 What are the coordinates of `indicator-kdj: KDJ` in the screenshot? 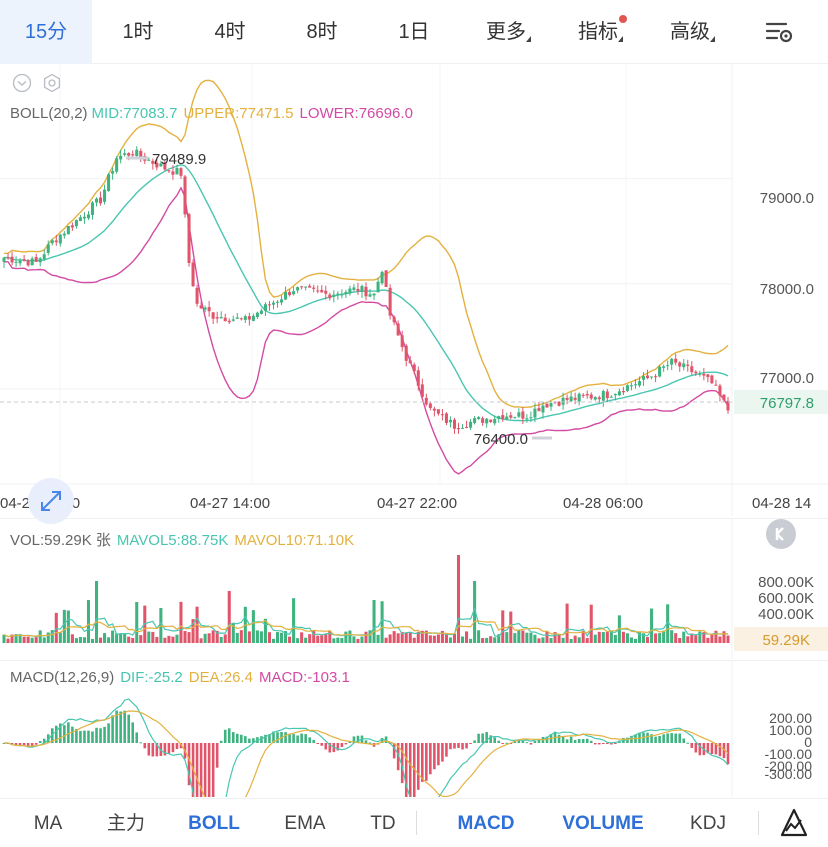 It's located at (708, 823).